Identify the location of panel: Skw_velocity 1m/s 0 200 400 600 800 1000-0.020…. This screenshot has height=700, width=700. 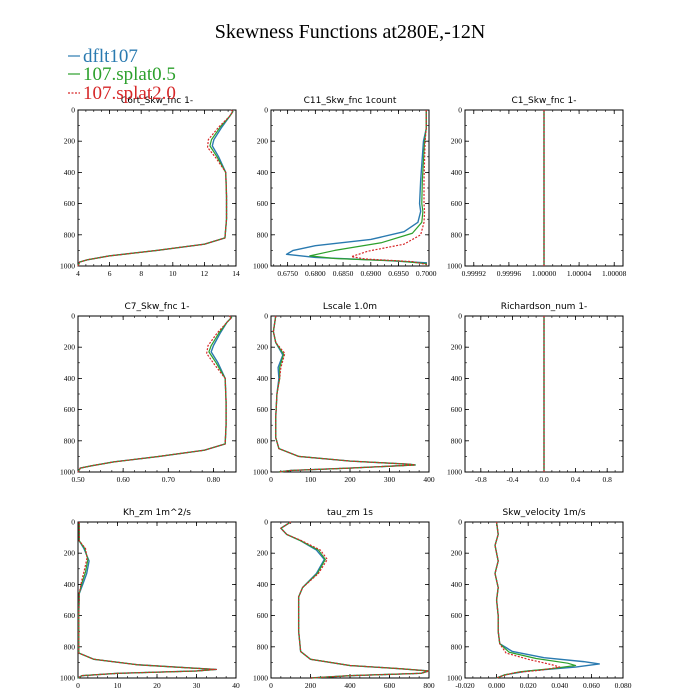
(539, 599).